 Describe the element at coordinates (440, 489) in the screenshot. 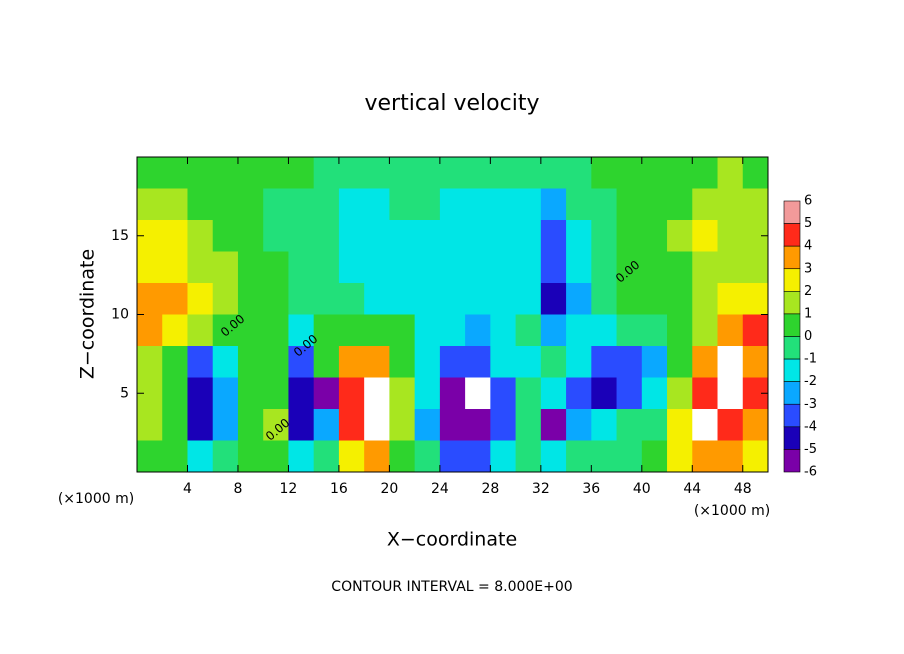

I see `x-tick-label: 24` at that location.